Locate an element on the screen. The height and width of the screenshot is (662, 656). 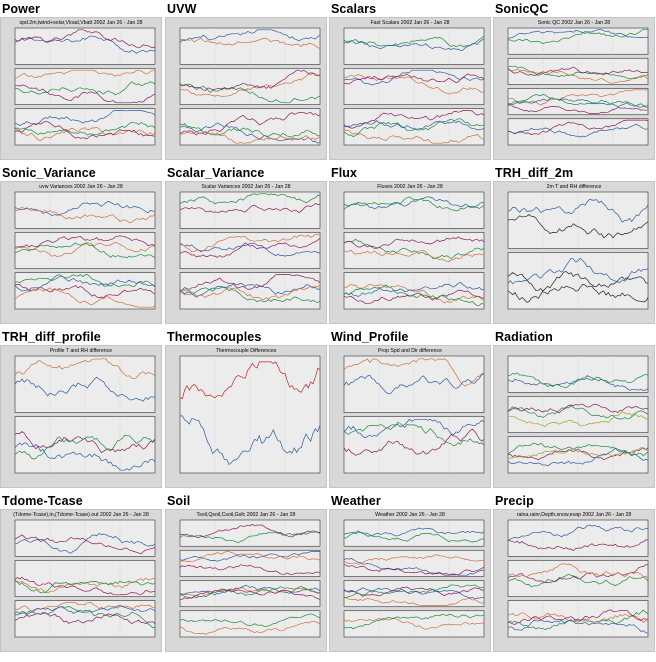
thumbnail-title: Thermocouples is located at coordinates (214, 337).